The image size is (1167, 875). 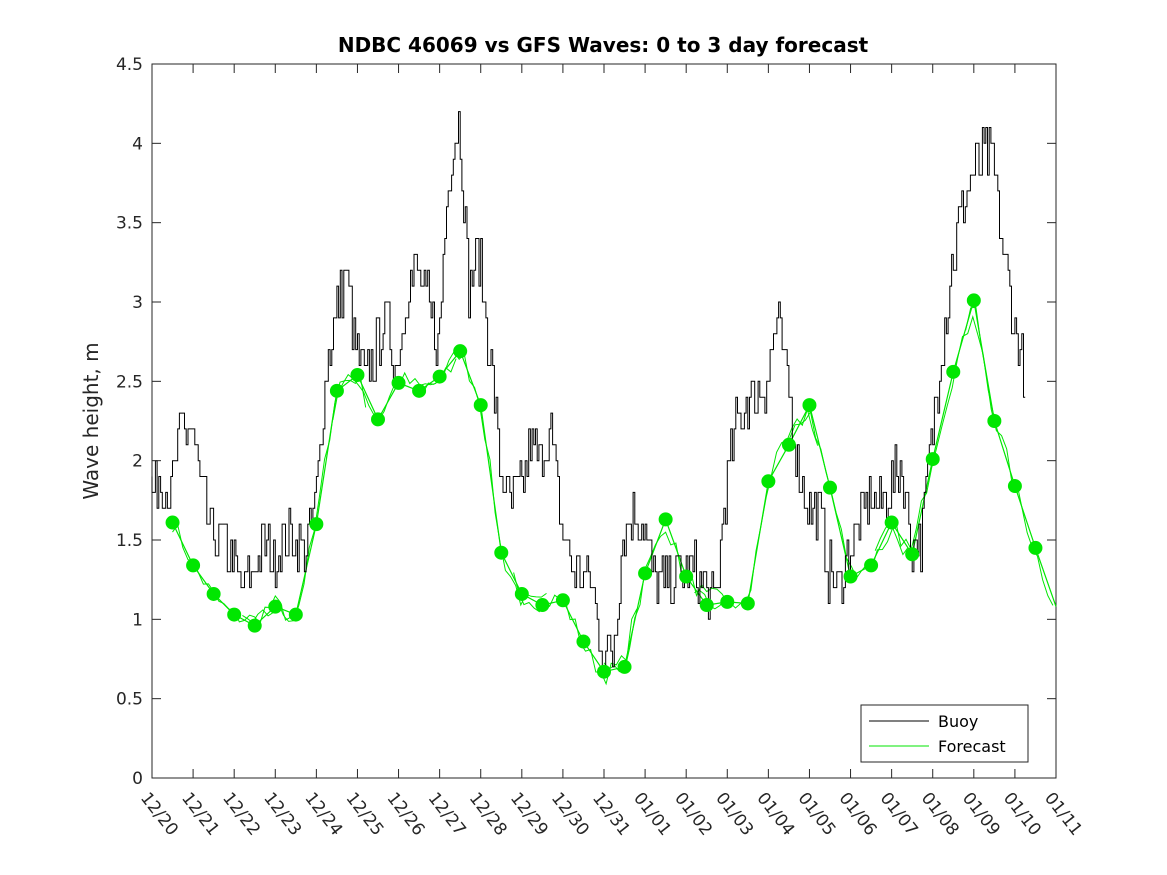 I want to click on x-tick-label: 01/03, so click(x=734, y=814).